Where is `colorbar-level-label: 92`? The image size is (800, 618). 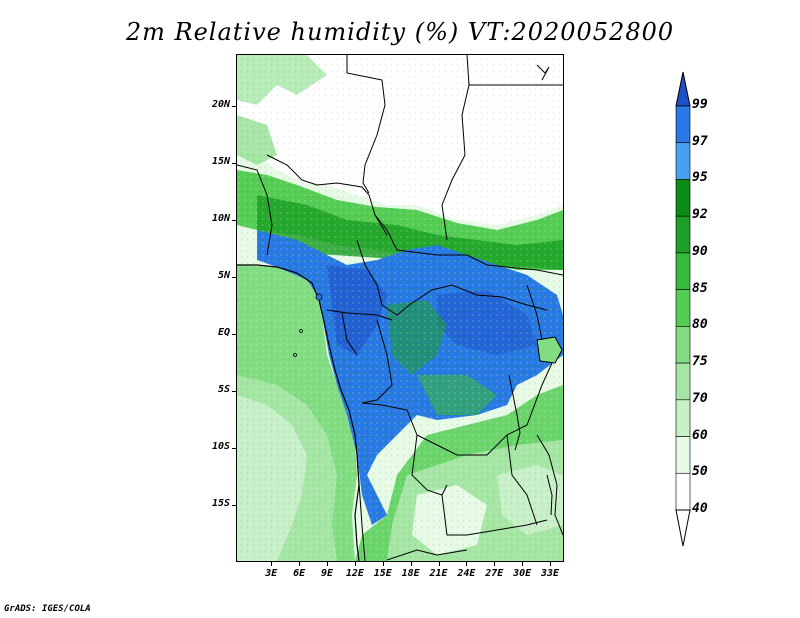
colorbar-level-label: 92 is located at coordinates (700, 215).